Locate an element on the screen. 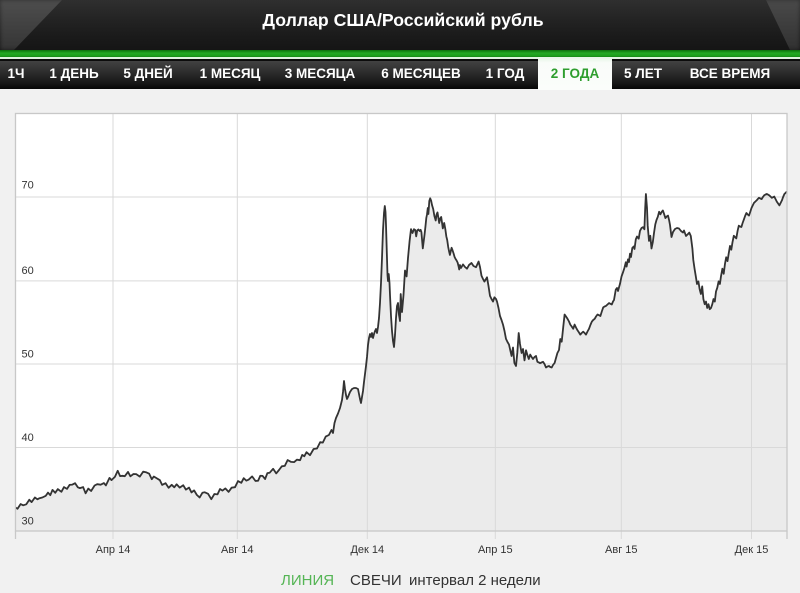  svg-text: Дек 15 is located at coordinates (752, 550).